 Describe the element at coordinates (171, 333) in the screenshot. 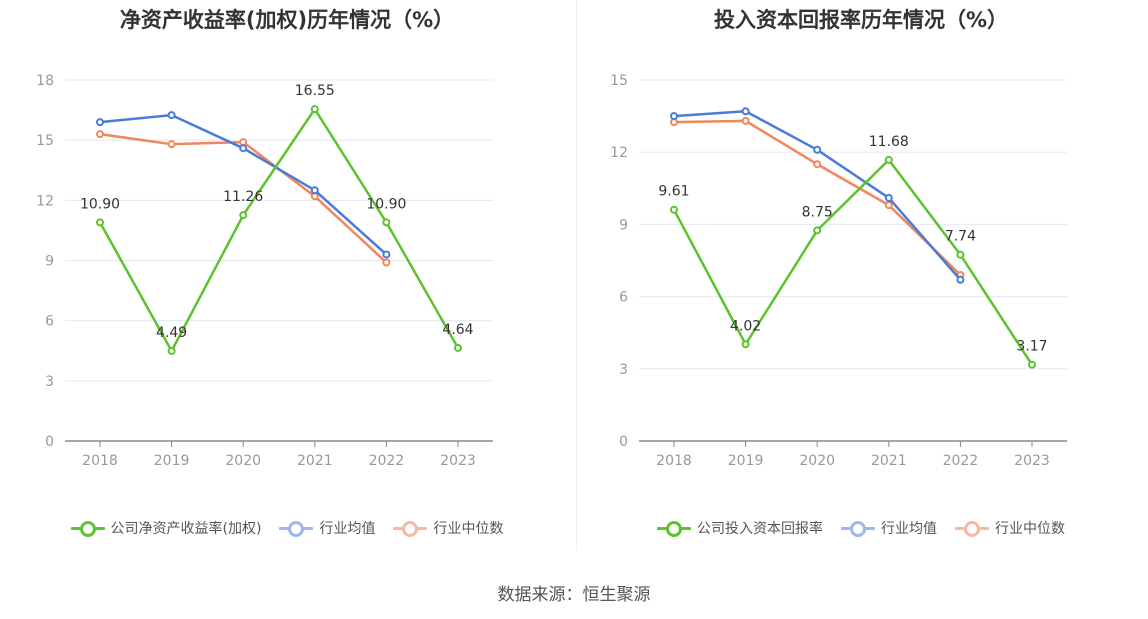

I see `data-label: 4.49` at that location.